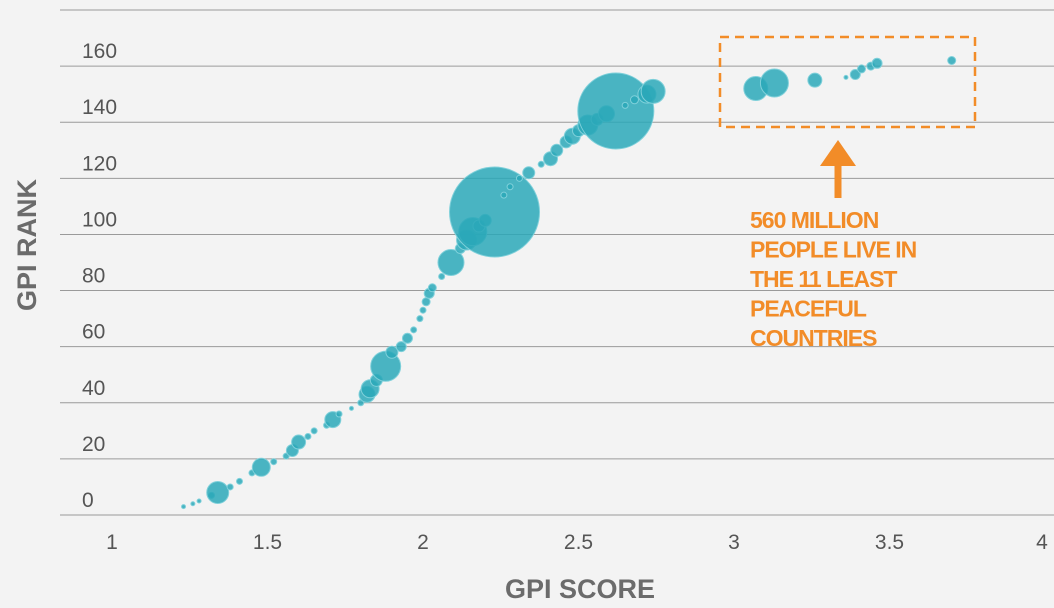 The width and height of the screenshot is (1054, 608). Describe the element at coordinates (267, 542) in the screenshot. I see `x-tick-label: 1.5` at that location.